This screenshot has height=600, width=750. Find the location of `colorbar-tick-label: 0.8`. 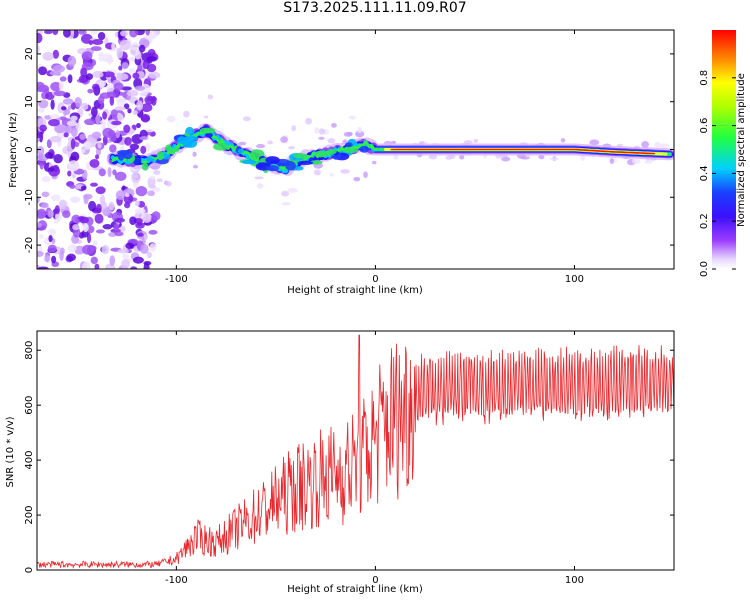

colorbar-tick-label: 0.8 is located at coordinates (704, 78).